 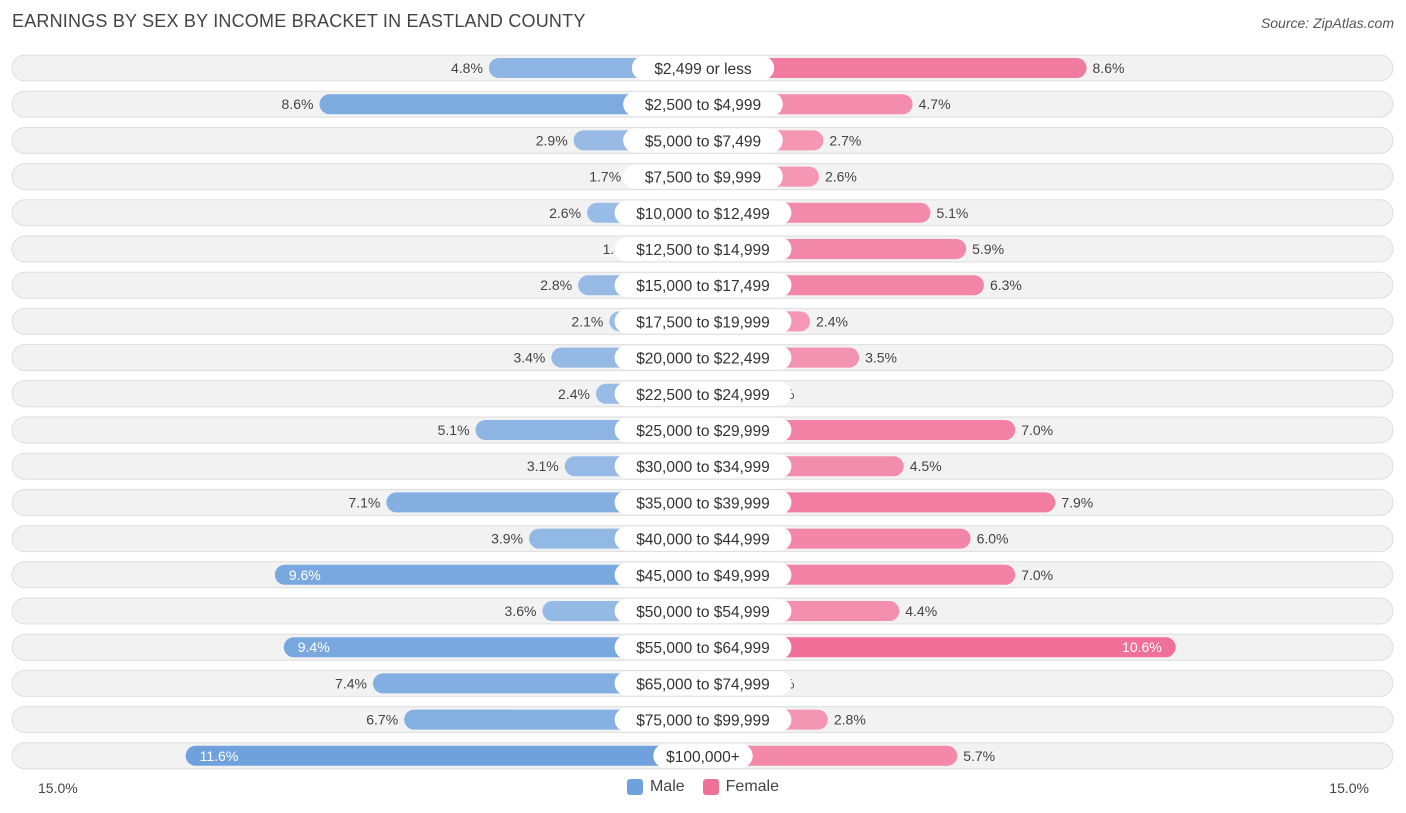 I want to click on category-label: $2,499 or less, so click(x=703, y=69).